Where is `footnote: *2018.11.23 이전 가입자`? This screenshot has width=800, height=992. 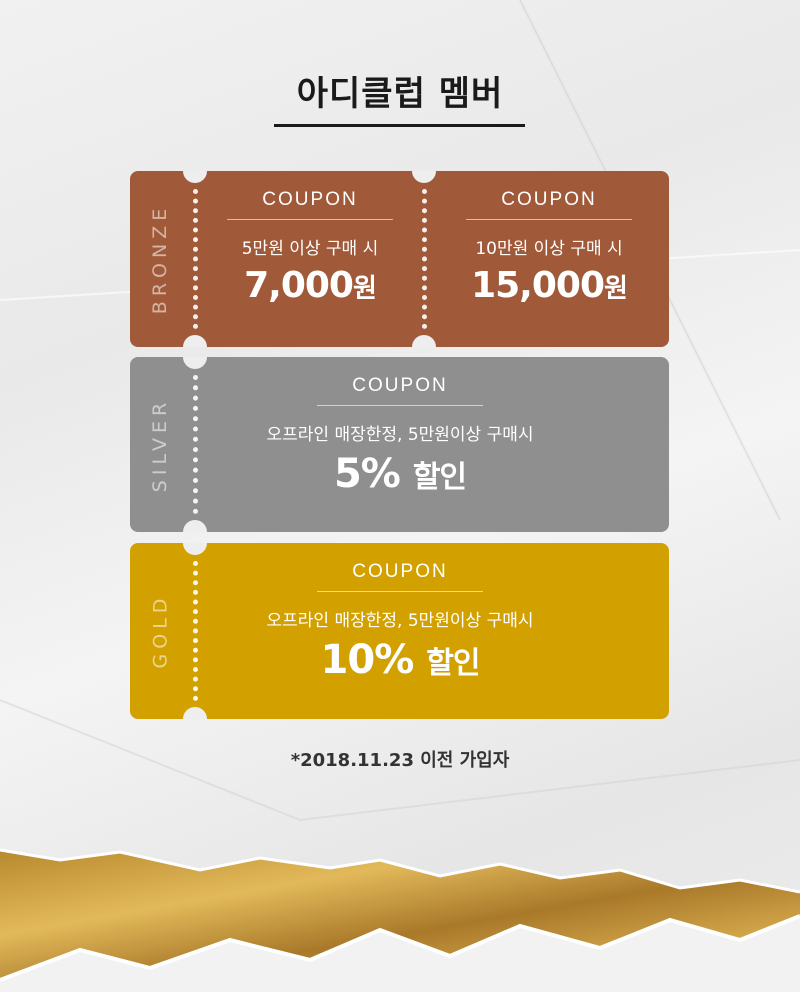 footnote: *2018.11.23 이전 가입자 is located at coordinates (400, 760).